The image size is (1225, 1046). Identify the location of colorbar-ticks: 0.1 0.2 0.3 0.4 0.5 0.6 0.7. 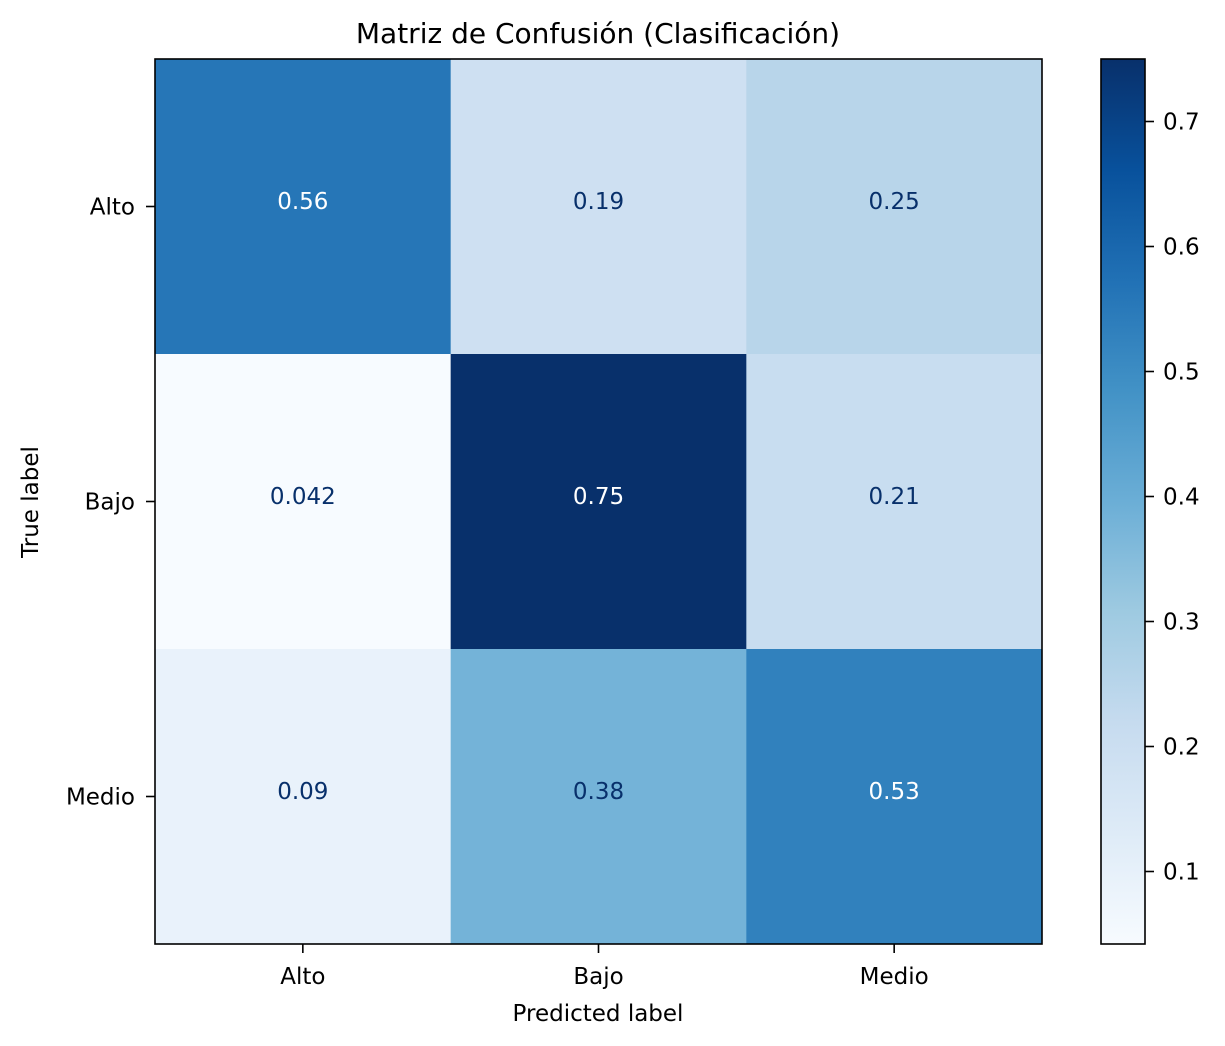
(1172, 498).